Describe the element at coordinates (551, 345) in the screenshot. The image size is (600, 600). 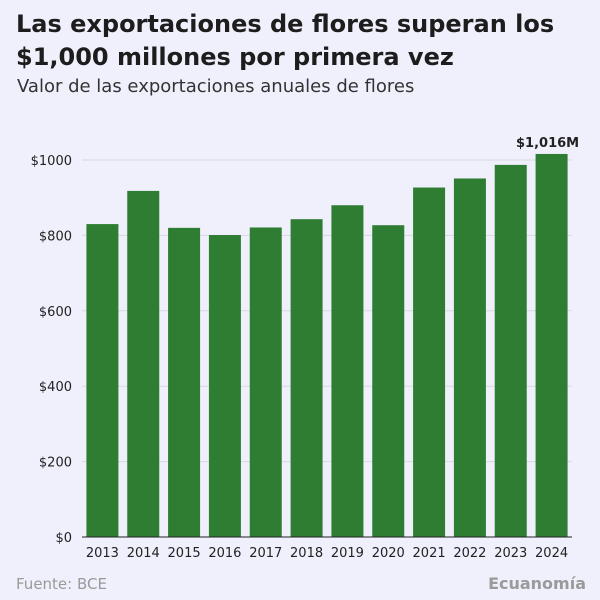
I see `bar-2024` at that location.